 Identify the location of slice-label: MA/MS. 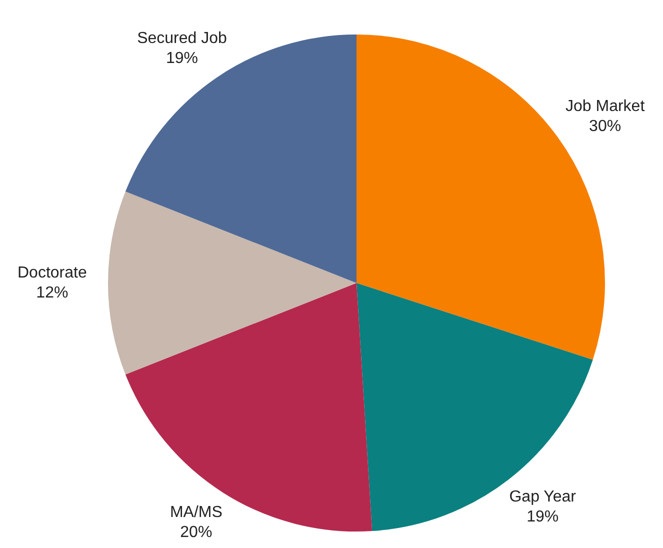
(196, 512).